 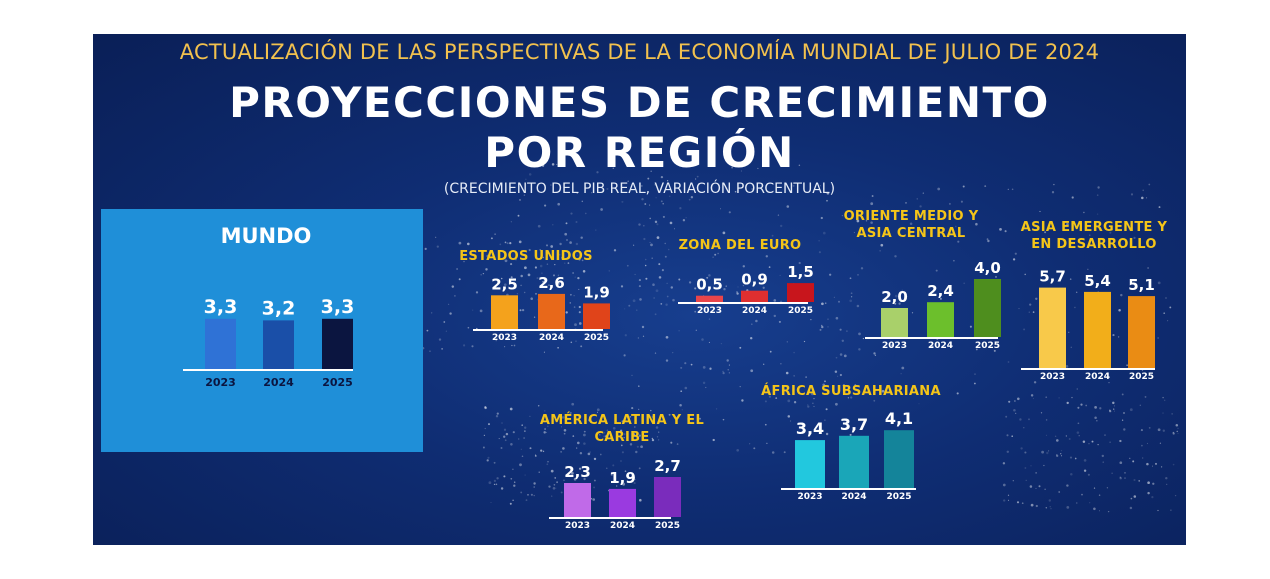 I want to click on page-title-line2: POR REGIÓN, so click(x=639, y=152).